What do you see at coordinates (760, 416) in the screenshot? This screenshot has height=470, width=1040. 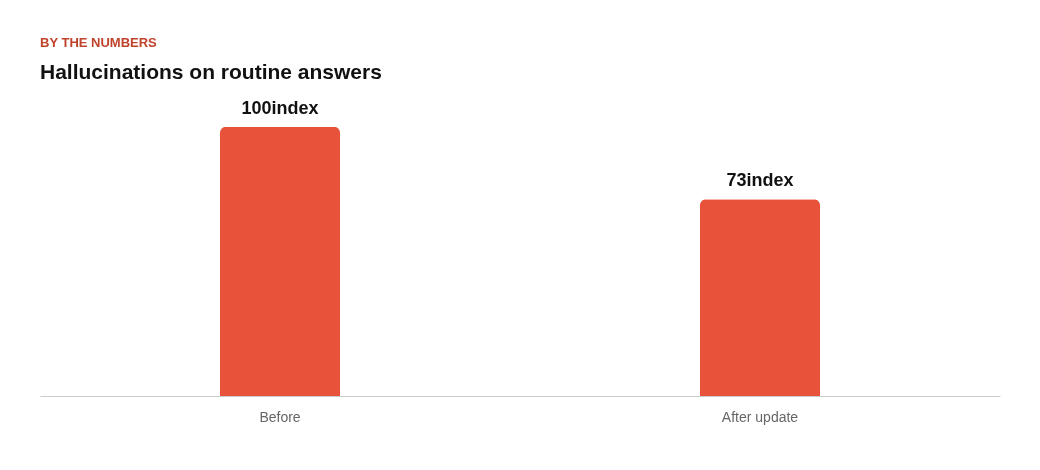 I see `x-tick-label: After update` at bounding box center [760, 416].